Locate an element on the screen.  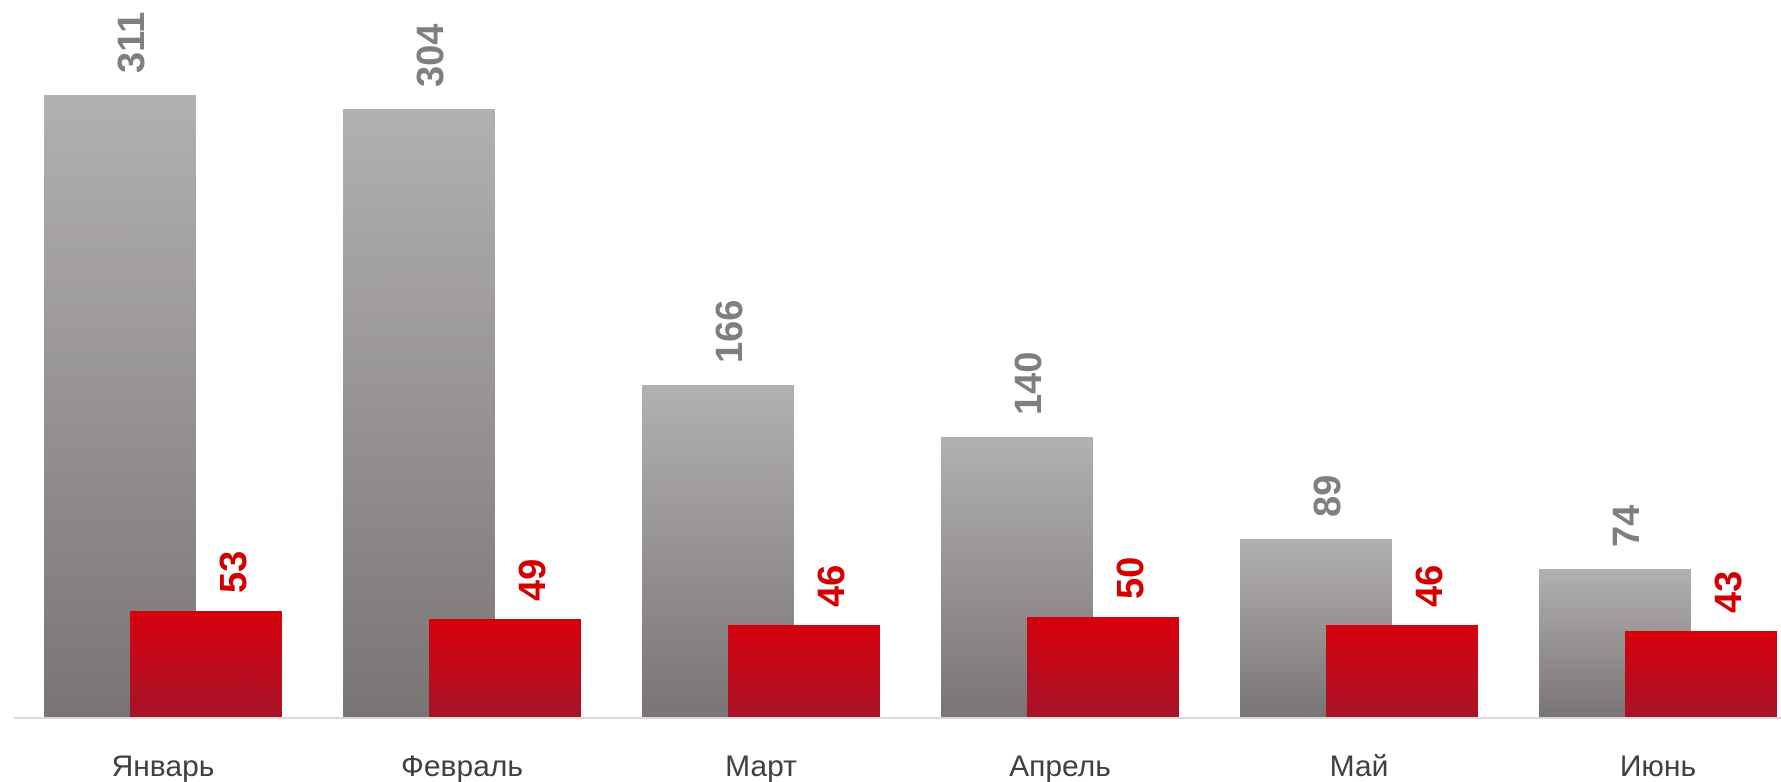
value-label-series1-6: 74 is located at coordinates (1627, 526).